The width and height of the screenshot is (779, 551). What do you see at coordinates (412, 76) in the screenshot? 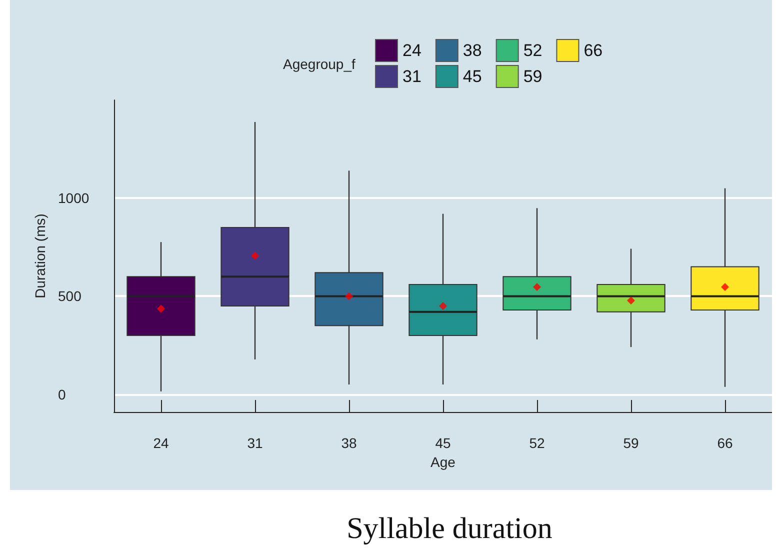
I see `legend-label: 31` at bounding box center [412, 76].